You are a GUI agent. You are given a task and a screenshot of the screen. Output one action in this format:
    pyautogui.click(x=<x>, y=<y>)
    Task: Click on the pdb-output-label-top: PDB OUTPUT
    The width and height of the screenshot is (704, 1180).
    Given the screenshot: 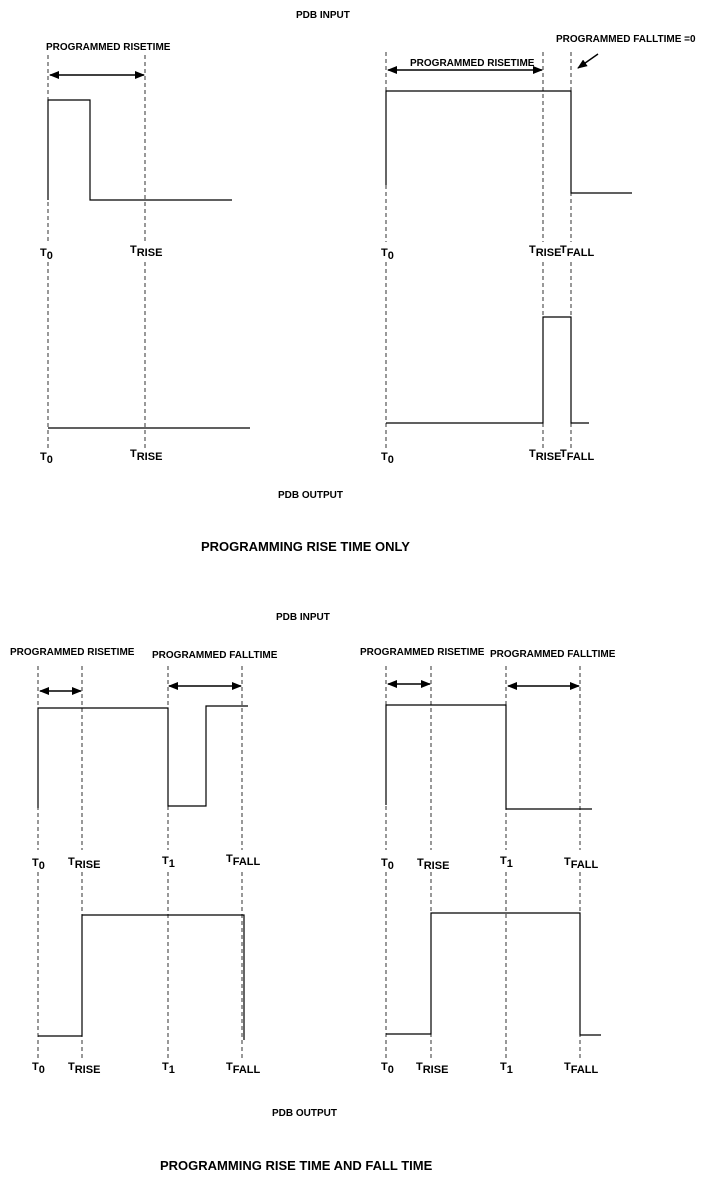 What is the action you would take?
    pyautogui.click(x=310, y=495)
    